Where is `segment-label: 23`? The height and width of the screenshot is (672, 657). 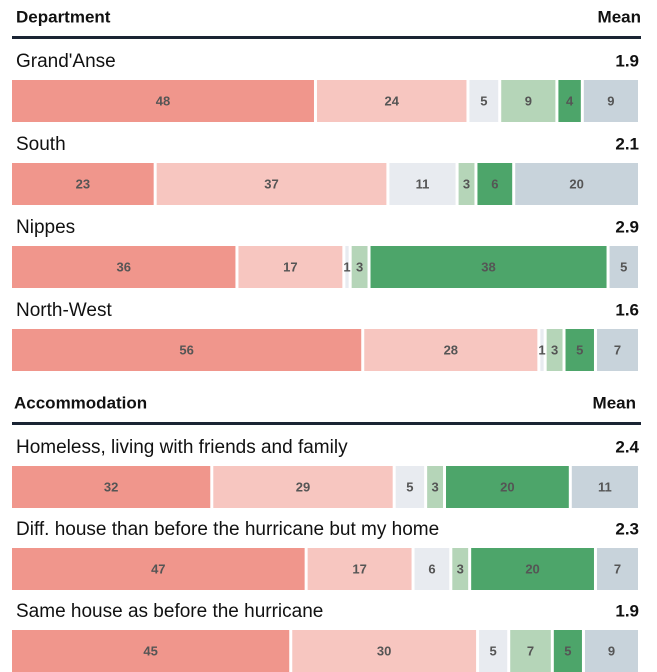 segment-label: 23 is located at coordinates (83, 183).